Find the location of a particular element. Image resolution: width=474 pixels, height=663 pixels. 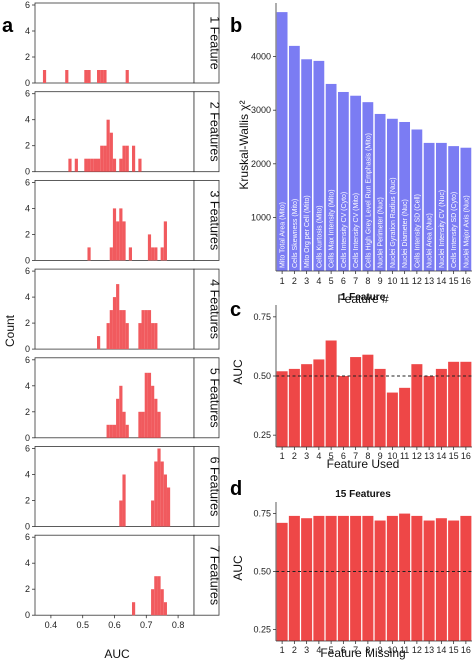

kruskal-bar-label: Nuclei Diameter (Nuc) is located at coordinates (405, 233).